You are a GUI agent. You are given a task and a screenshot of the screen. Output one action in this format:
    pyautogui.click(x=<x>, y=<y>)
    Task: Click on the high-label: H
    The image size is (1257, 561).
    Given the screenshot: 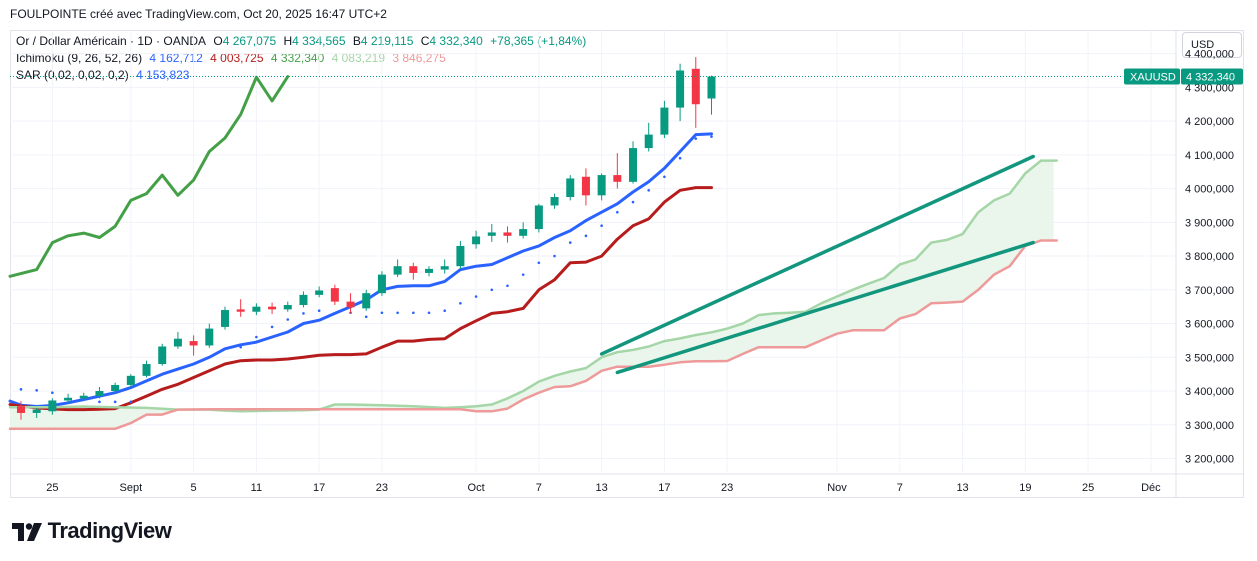 What is the action you would take?
    pyautogui.click(x=288, y=41)
    